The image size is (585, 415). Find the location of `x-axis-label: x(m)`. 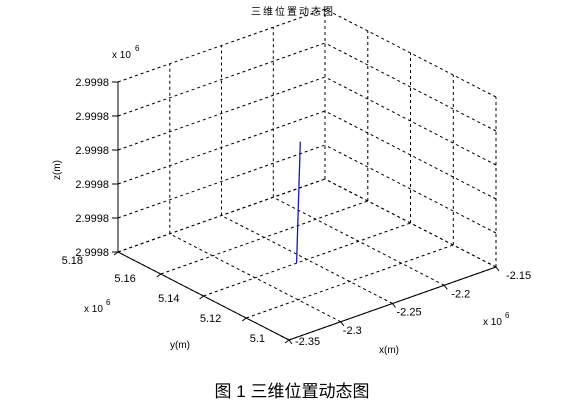

x-axis-label: x(m) is located at coordinates (389, 350).